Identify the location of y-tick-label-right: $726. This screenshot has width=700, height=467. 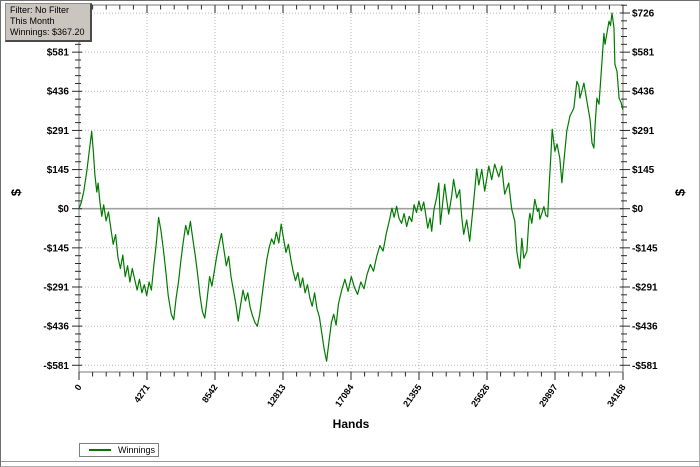
(643, 14).